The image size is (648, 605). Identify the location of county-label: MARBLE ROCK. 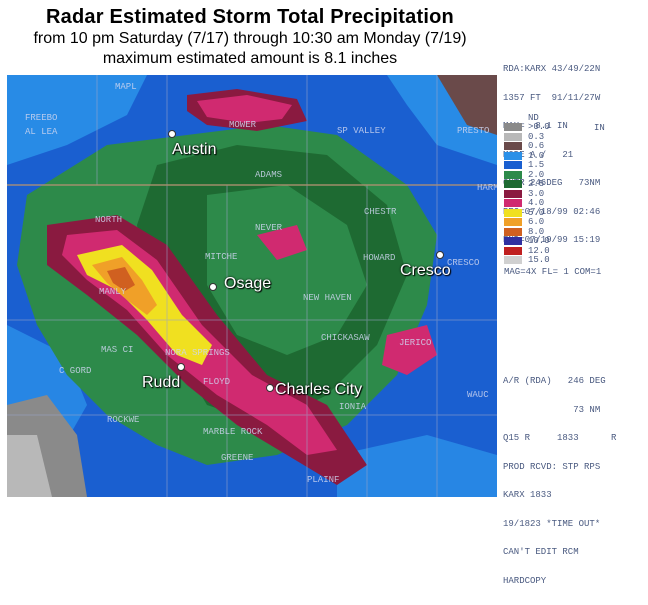
(233, 432).